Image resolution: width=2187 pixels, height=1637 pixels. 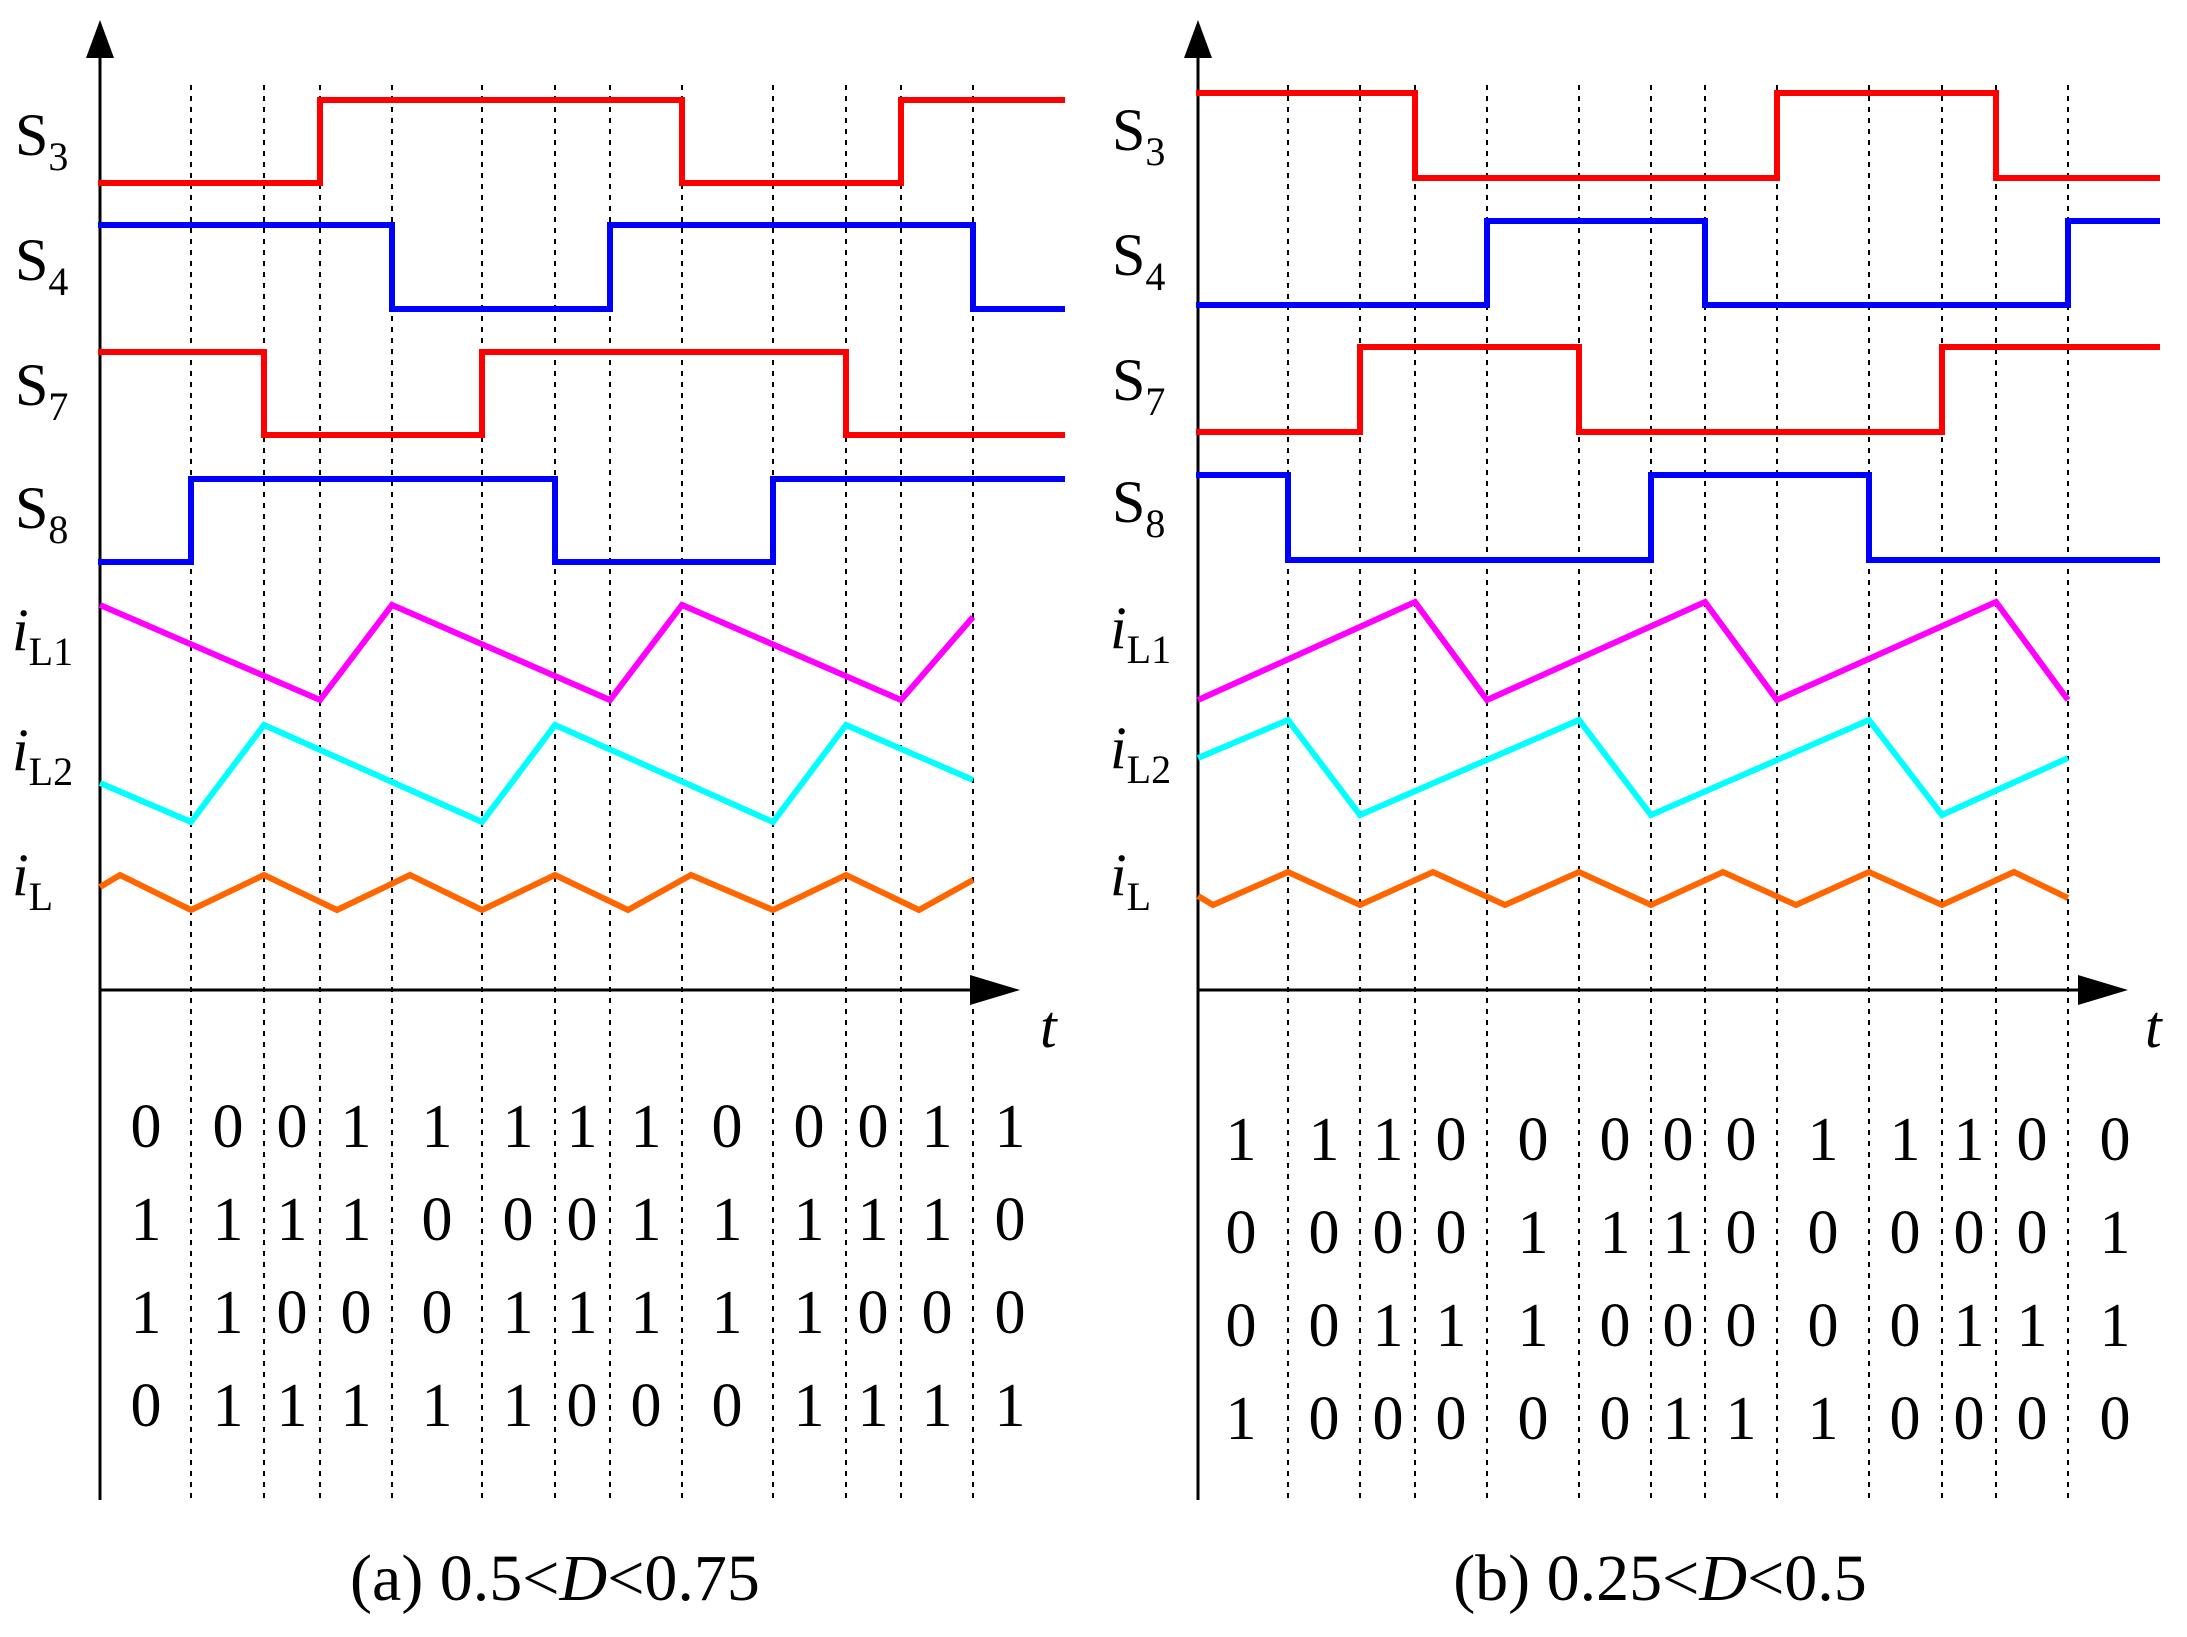 I want to click on panel-b-wave-s4, so click(x=1678, y=263).